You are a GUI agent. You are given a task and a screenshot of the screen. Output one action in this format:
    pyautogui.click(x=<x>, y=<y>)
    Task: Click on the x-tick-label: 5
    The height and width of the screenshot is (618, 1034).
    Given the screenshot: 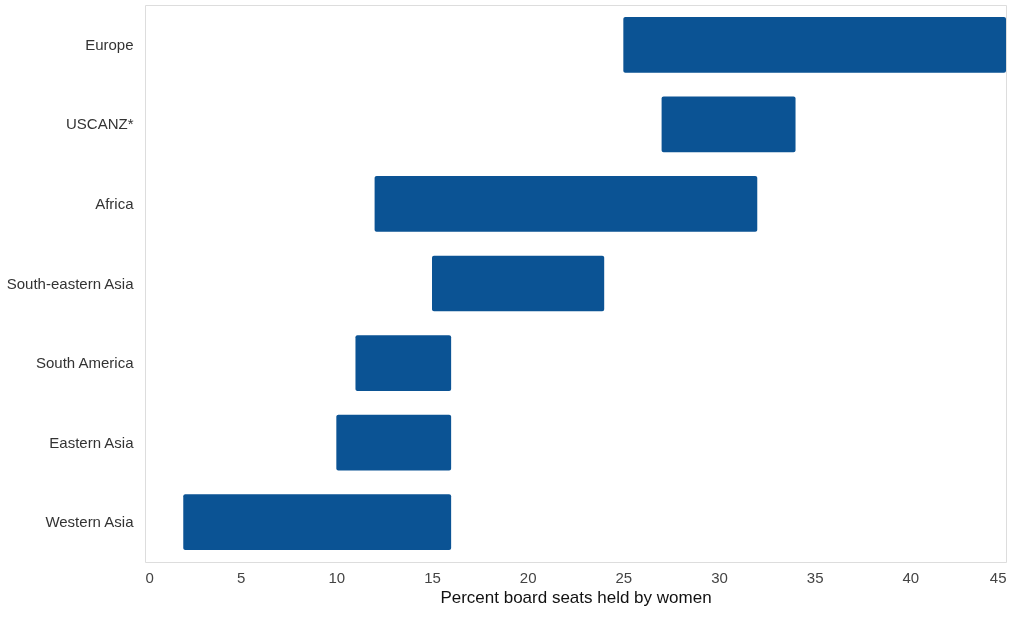 What is the action you would take?
    pyautogui.click(x=241, y=577)
    